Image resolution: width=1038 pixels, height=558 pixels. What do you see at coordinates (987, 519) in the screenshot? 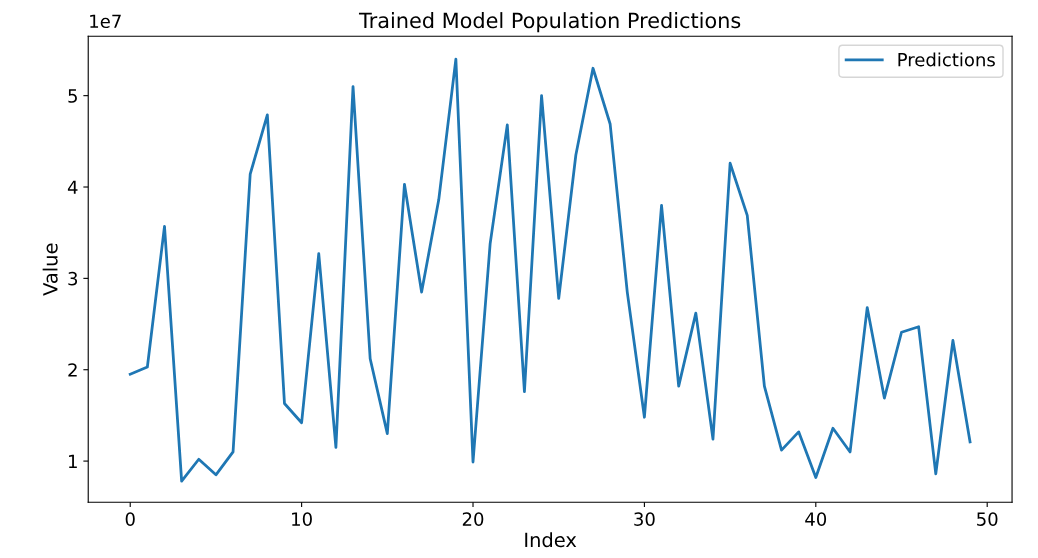
I see `x-tick-label: 50` at bounding box center [987, 519].